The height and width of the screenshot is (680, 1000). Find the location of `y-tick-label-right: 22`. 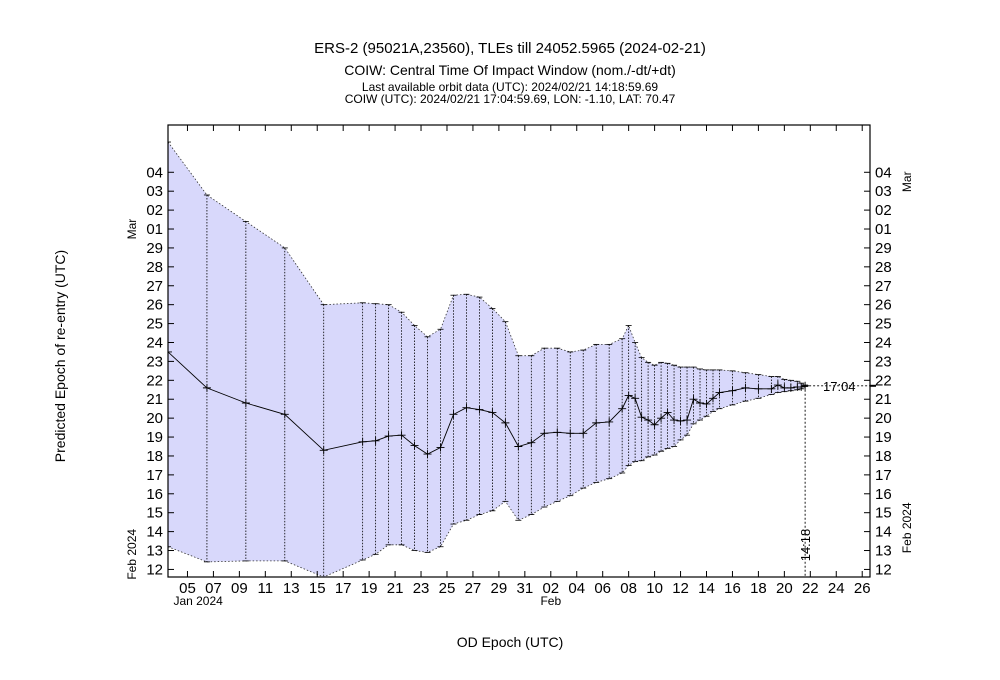

y-tick-label-right: 22 is located at coordinates (883, 380).